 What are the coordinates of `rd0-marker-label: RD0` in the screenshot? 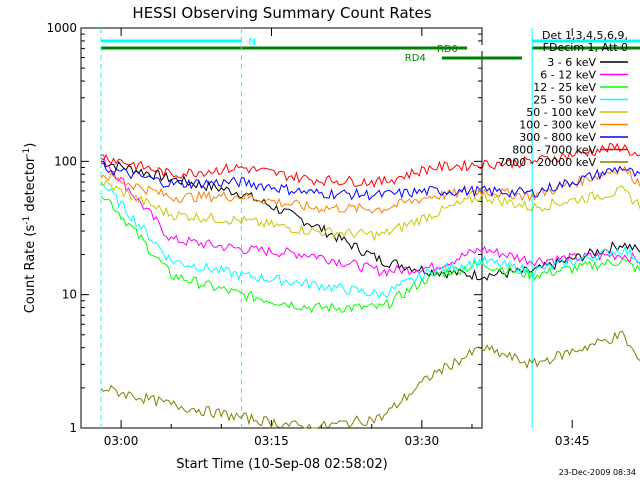 It's located at (447, 49).